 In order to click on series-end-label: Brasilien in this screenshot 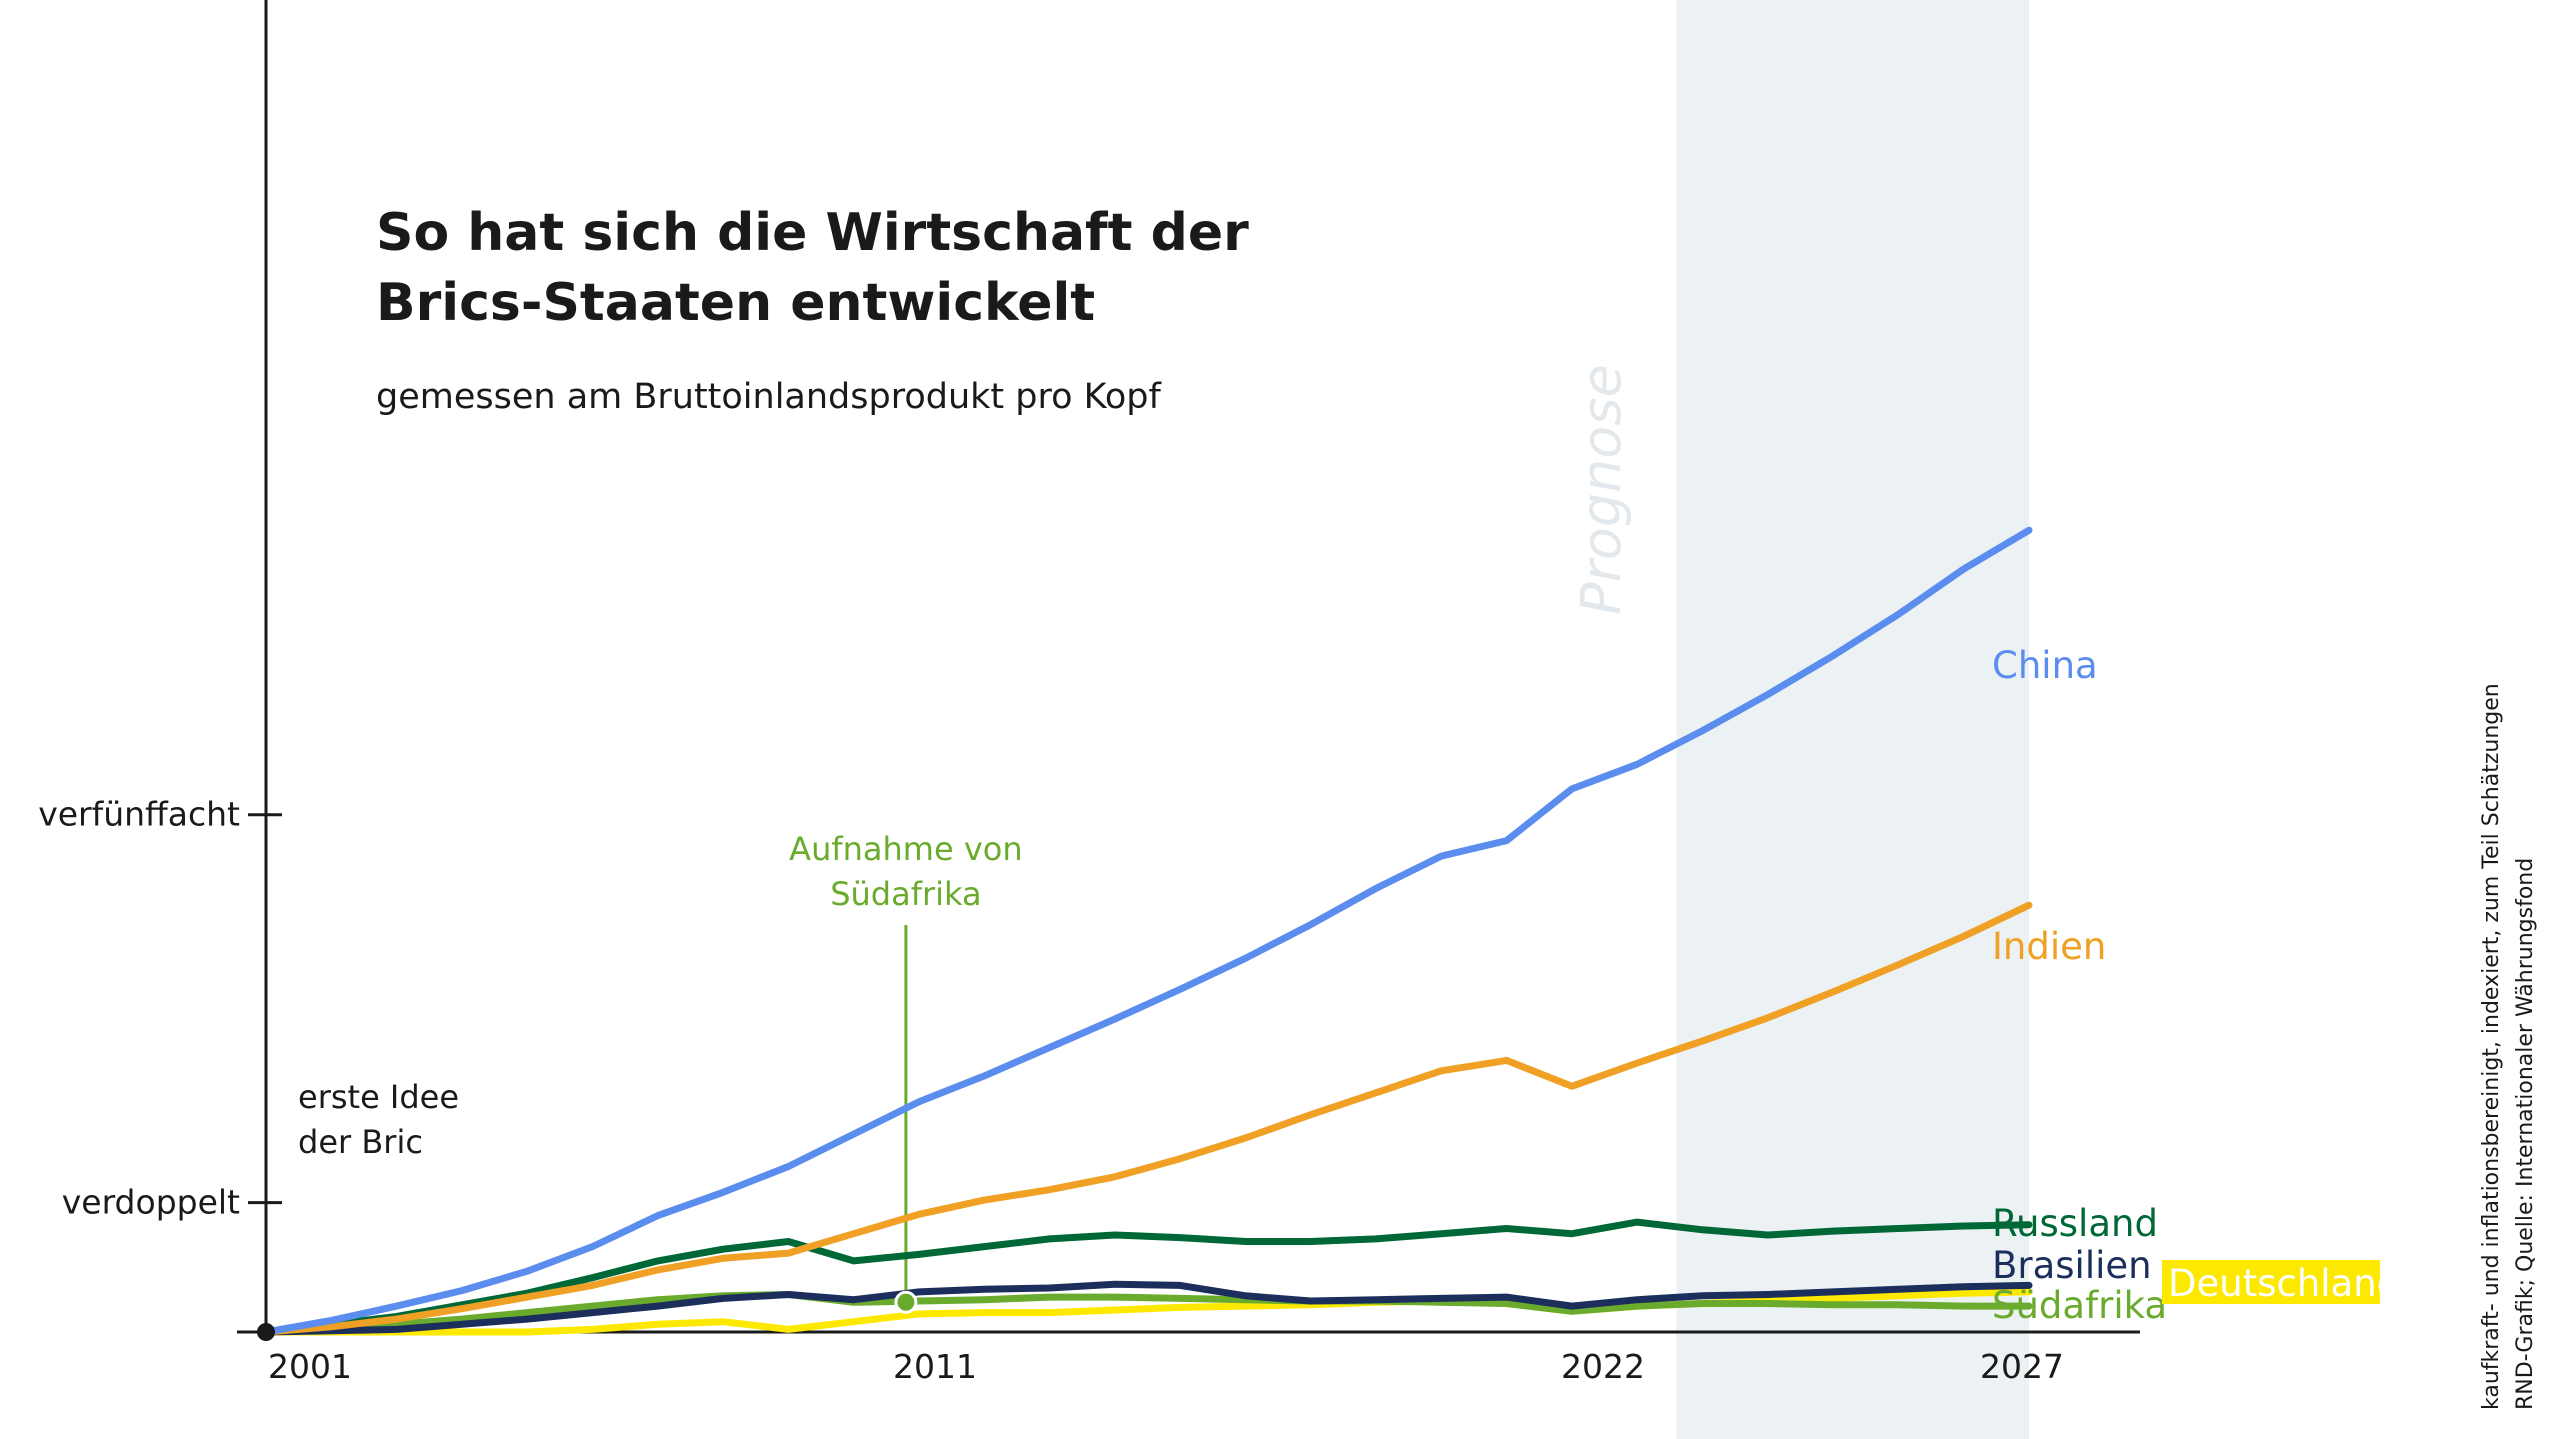, I will do `click(2072, 1265)`.